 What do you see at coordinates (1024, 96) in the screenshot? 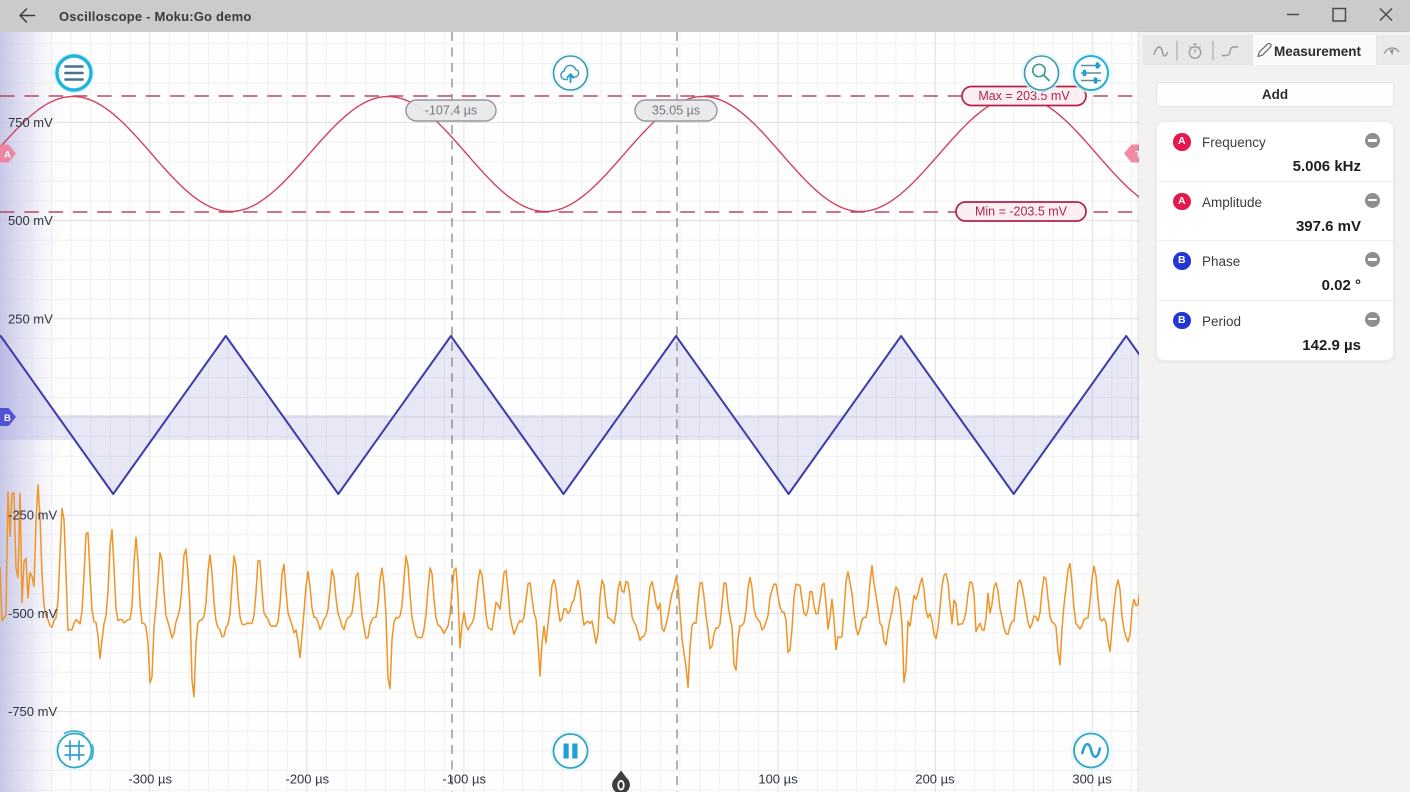
I see `svg-text: Max = 203.5 mV` at bounding box center [1024, 96].